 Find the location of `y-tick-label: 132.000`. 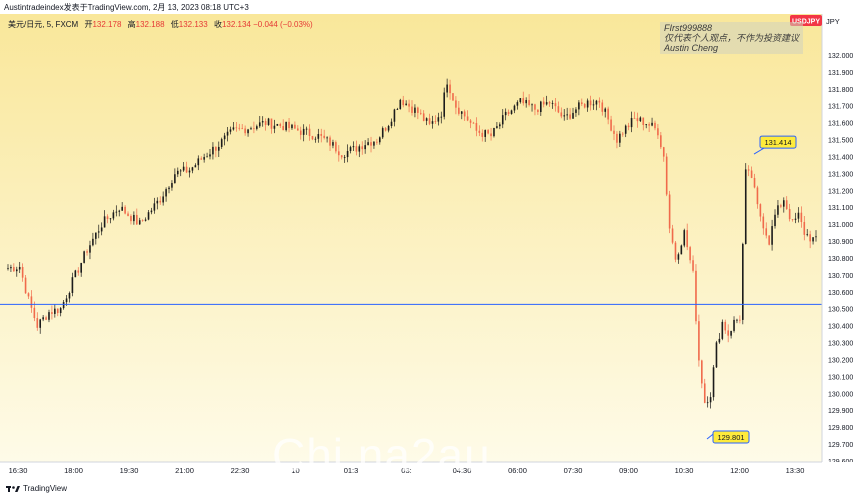

y-tick-label: 132.000 is located at coordinates (840, 56).